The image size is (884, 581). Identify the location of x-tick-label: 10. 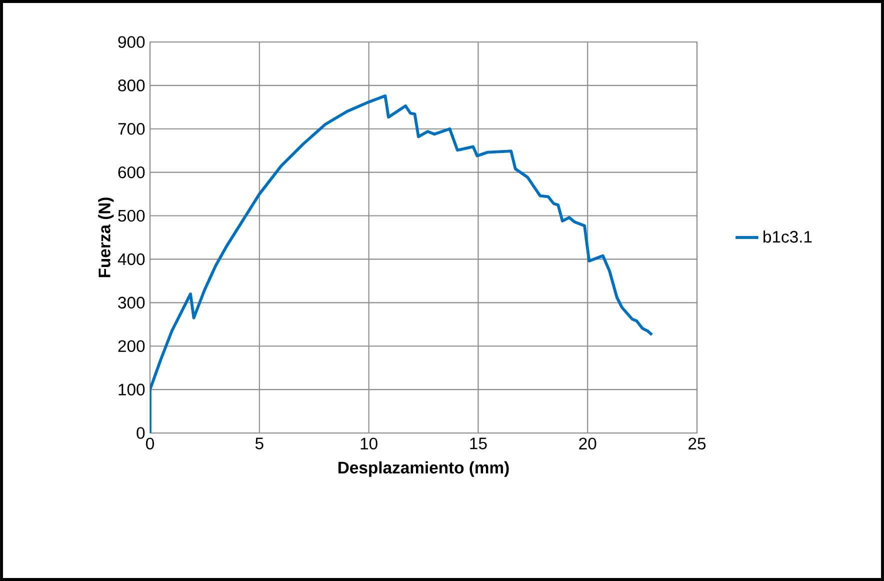
(369, 444).